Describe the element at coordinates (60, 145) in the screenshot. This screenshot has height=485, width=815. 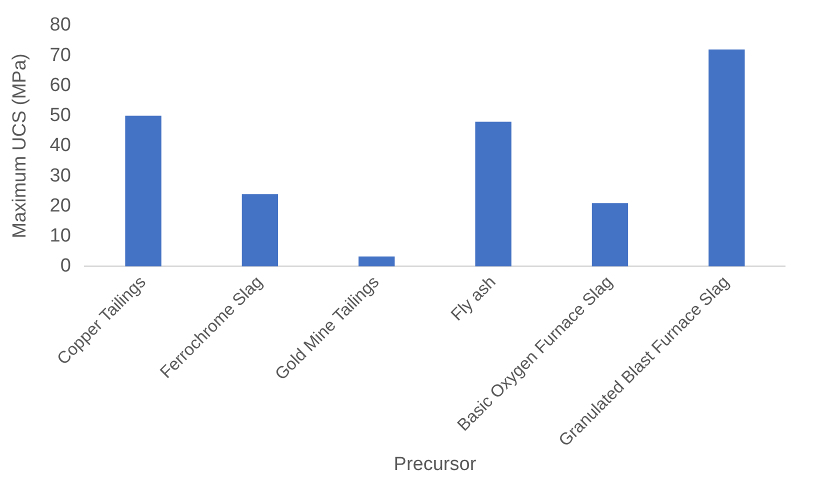
I see `y-tick-label: 40` at that location.